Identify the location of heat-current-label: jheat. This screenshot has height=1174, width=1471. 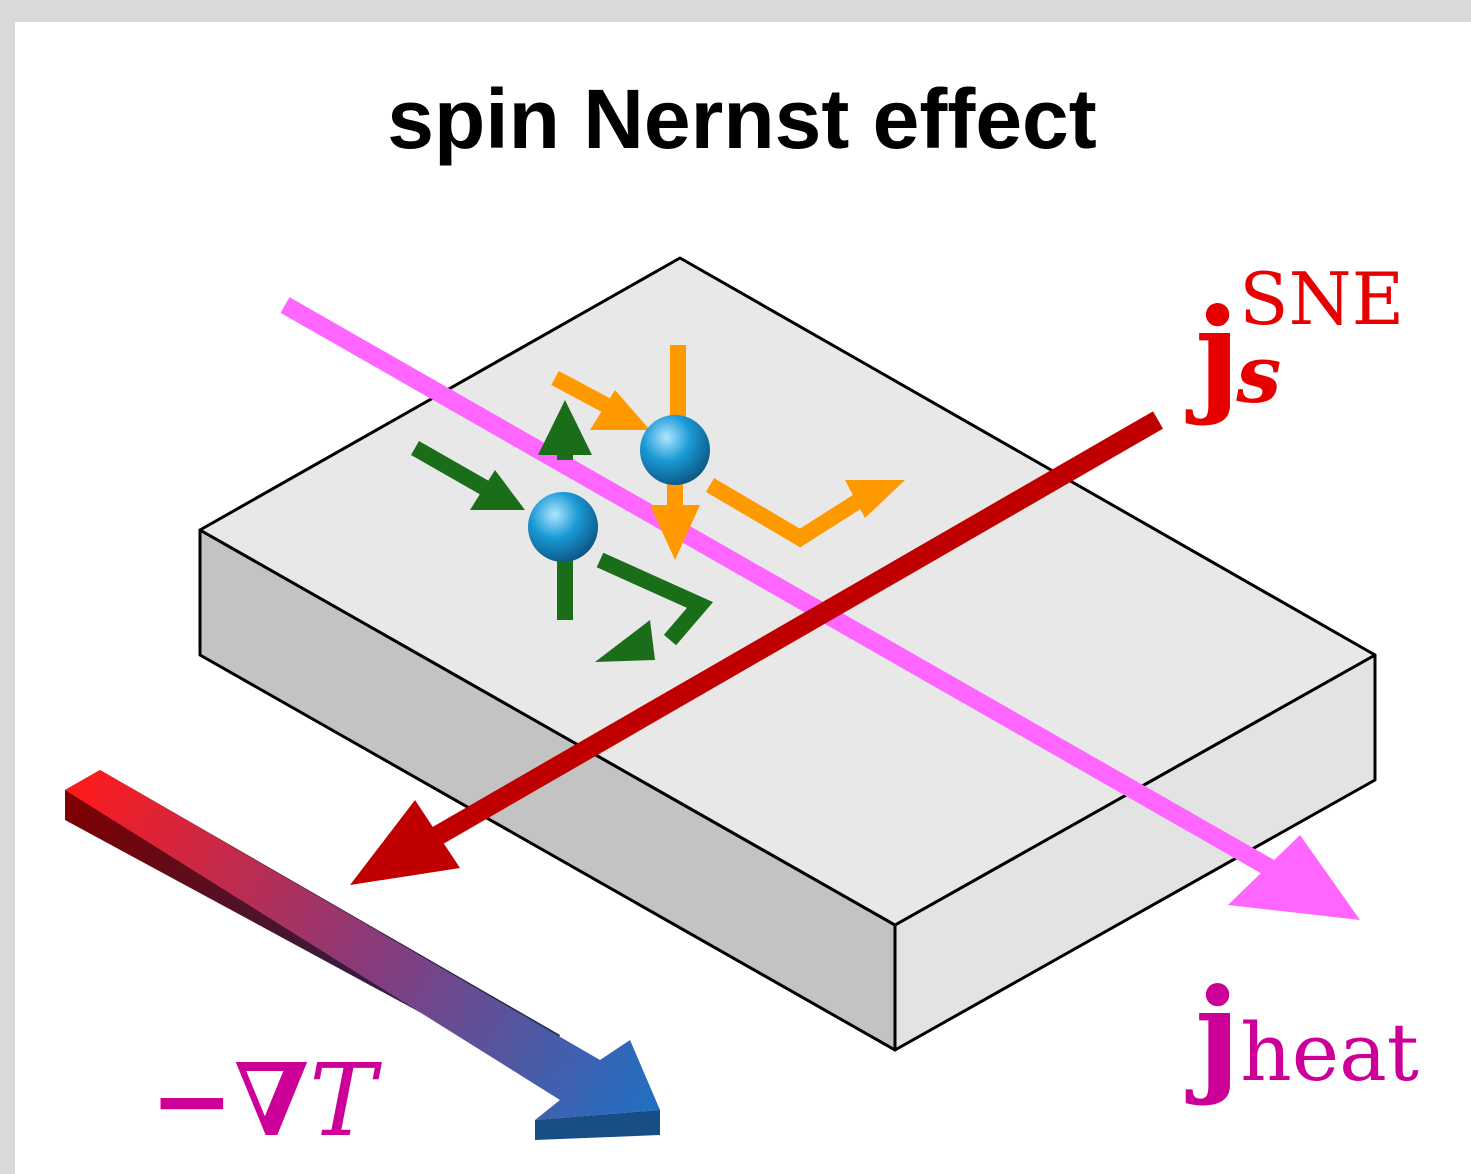
(1302, 1035).